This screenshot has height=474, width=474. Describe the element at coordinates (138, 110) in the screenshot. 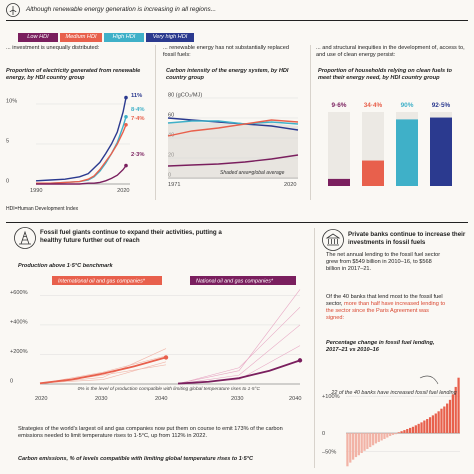

I see `series-end-label: 8·4%` at that location.